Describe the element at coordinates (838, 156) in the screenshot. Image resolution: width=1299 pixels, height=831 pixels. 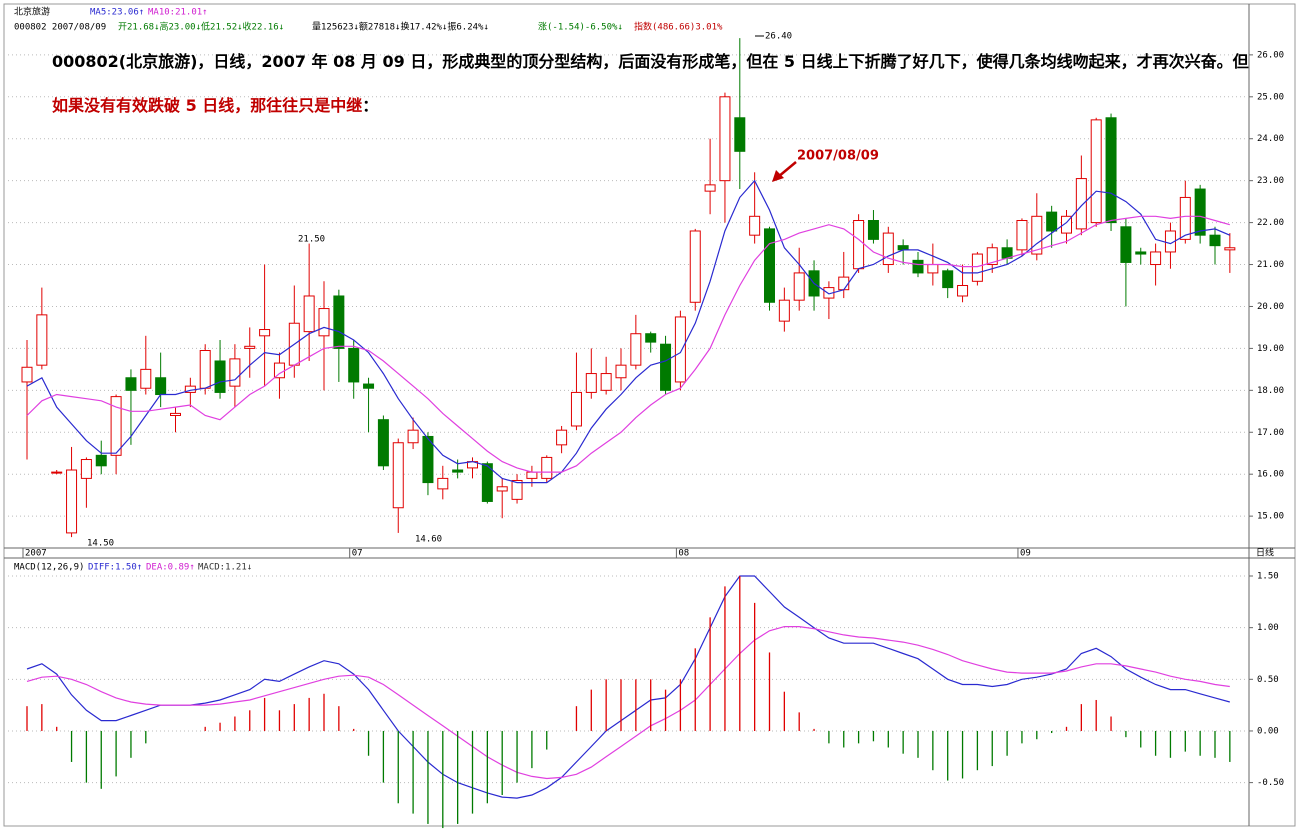
I see `annotation: 2007/08/09` at that location.